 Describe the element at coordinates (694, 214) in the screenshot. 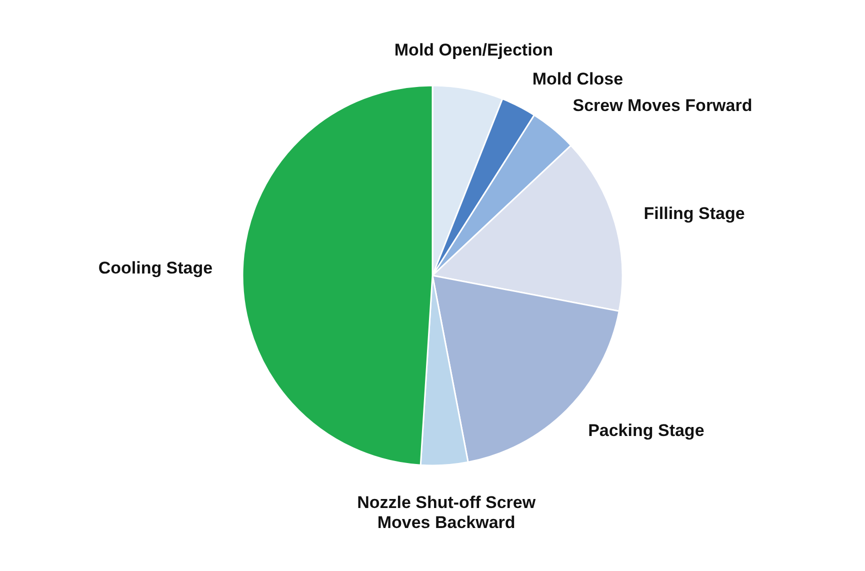

I see `slice-label: Filling Stage` at that location.